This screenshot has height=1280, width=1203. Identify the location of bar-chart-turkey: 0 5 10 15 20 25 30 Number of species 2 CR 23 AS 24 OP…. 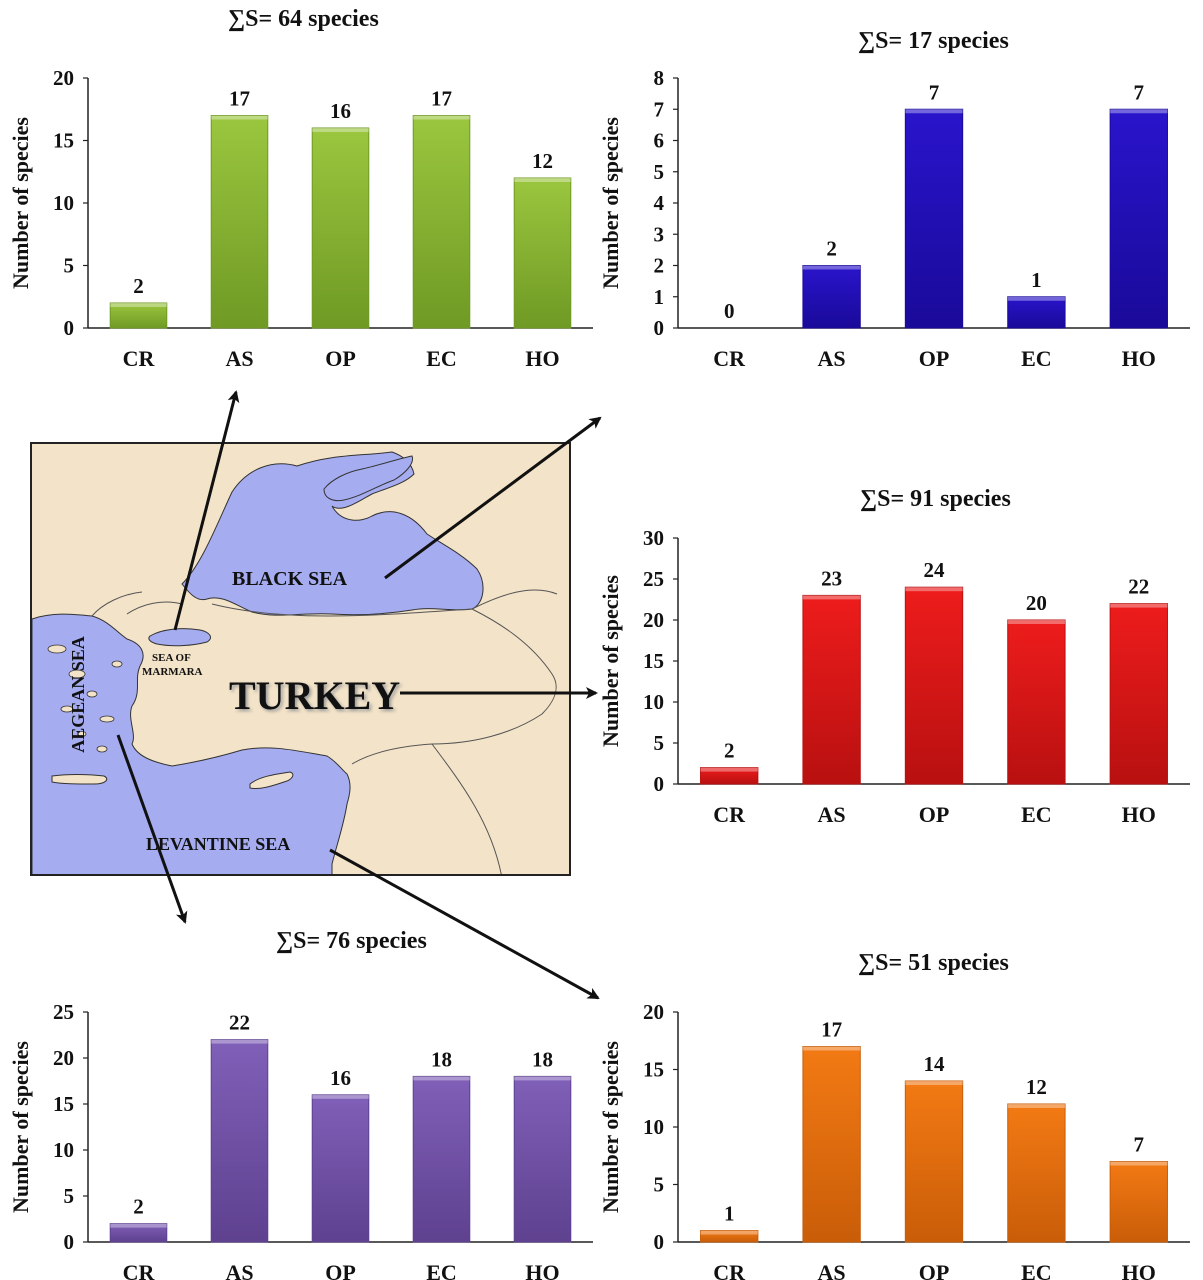
(894, 676).